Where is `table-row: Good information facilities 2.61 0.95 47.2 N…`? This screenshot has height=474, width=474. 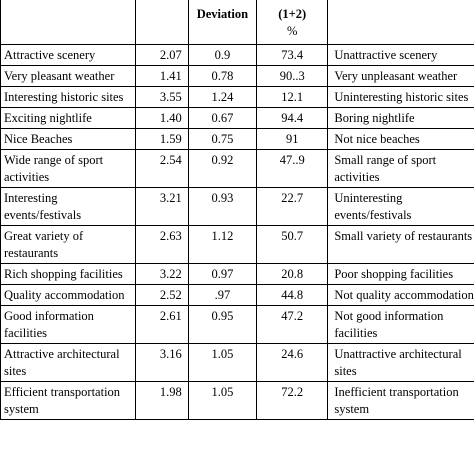
table-row: Good information facilities 2.61 0.95 47.2 N… is located at coordinates (237, 324).